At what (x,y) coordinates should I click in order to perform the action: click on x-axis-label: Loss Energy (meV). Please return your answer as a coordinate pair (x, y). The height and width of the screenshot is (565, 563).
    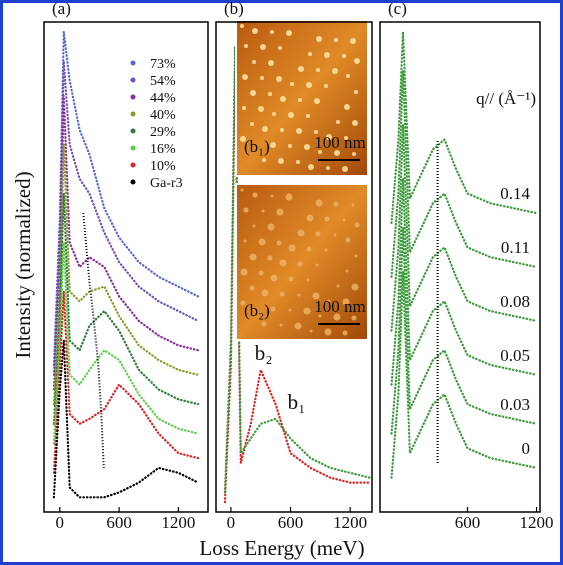
    Looking at the image, I should click on (281, 548).